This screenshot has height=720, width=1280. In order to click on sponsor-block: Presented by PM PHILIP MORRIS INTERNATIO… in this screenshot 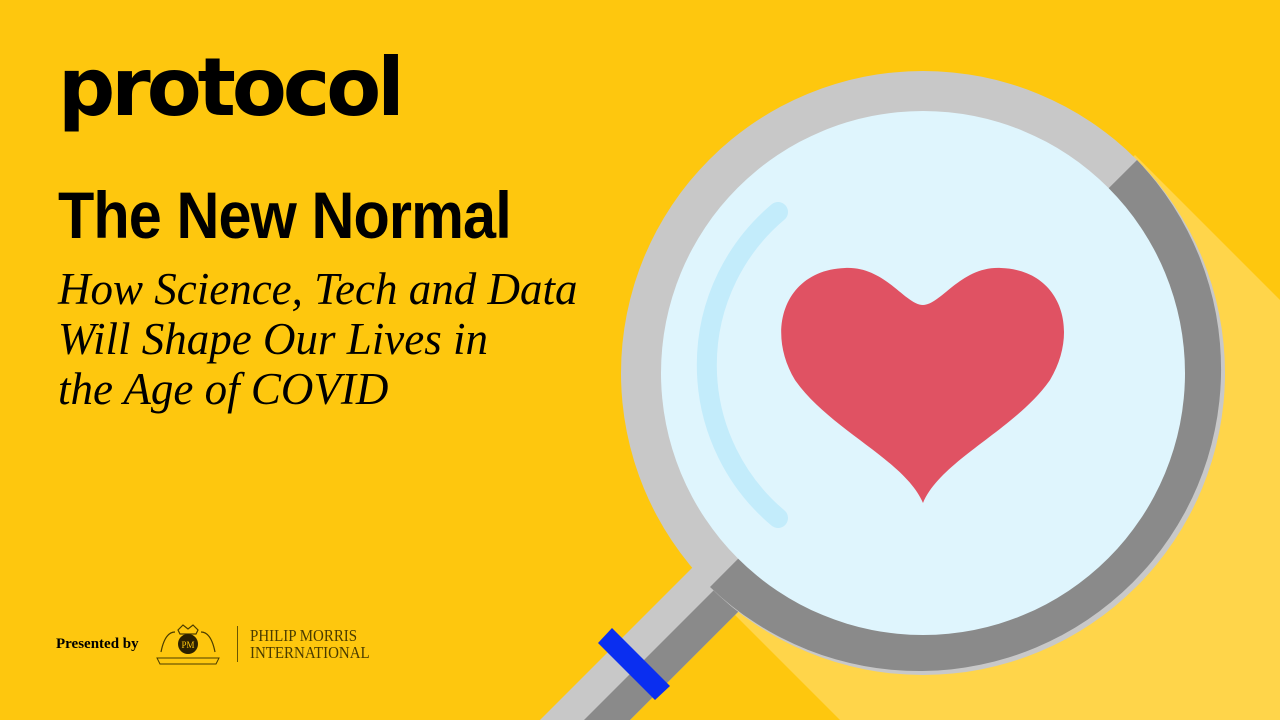, I will do `click(221, 644)`.